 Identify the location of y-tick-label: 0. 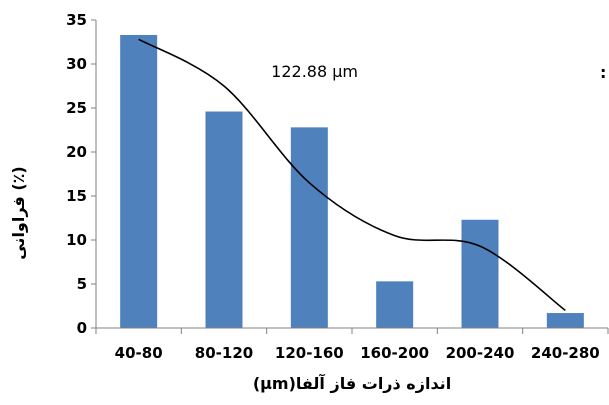
(82, 328).